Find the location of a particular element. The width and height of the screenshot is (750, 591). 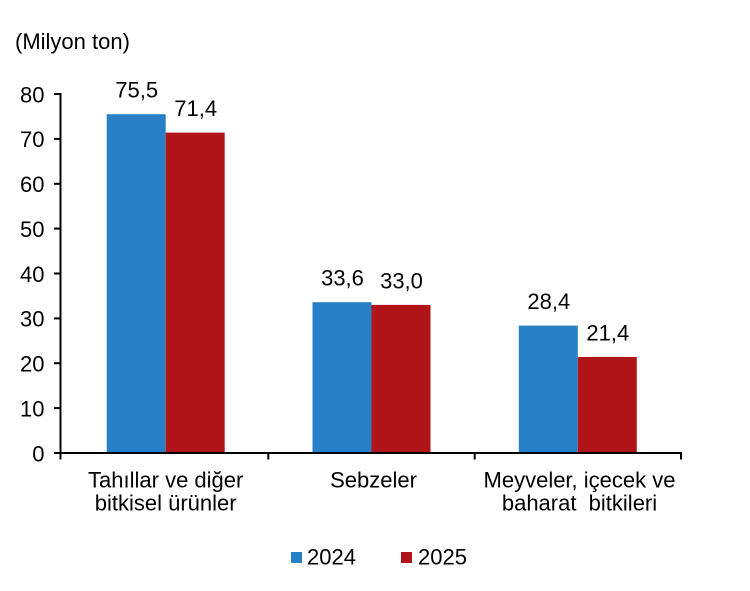

svg-text: (Milyon ton) is located at coordinates (72, 41).